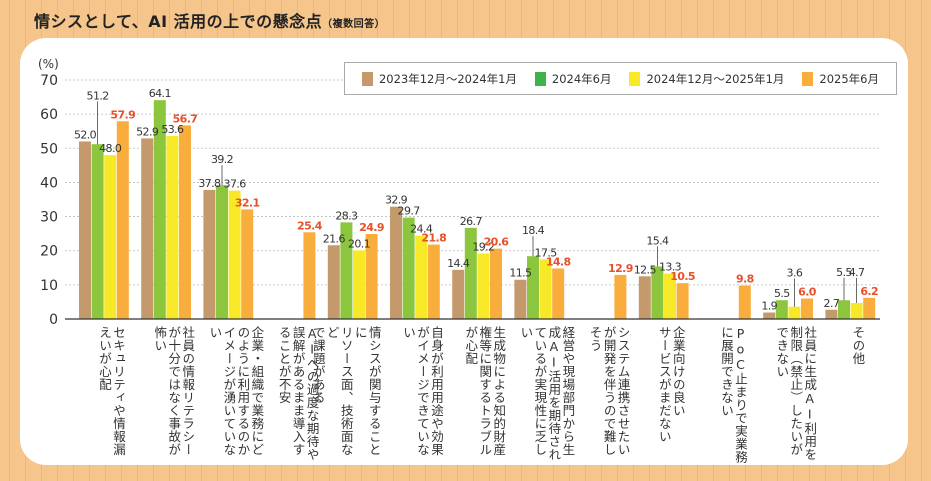  I want to click on x-tick-label: 社員に生成AI利用を 制限（禁止）したいが できない, so click(796, 396).